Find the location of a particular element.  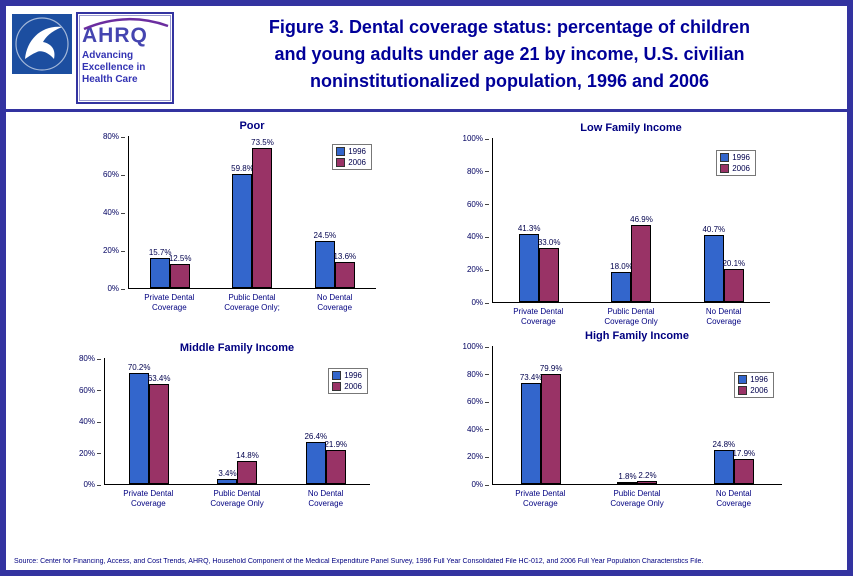

bar-1996: 40.7% is located at coordinates (713, 263).